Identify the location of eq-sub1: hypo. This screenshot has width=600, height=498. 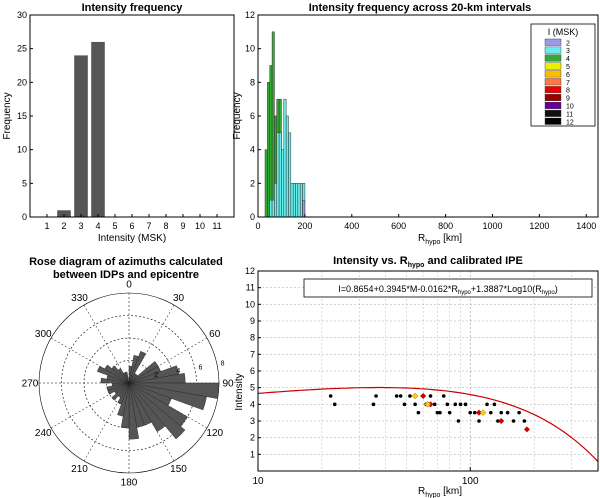
(465, 293).